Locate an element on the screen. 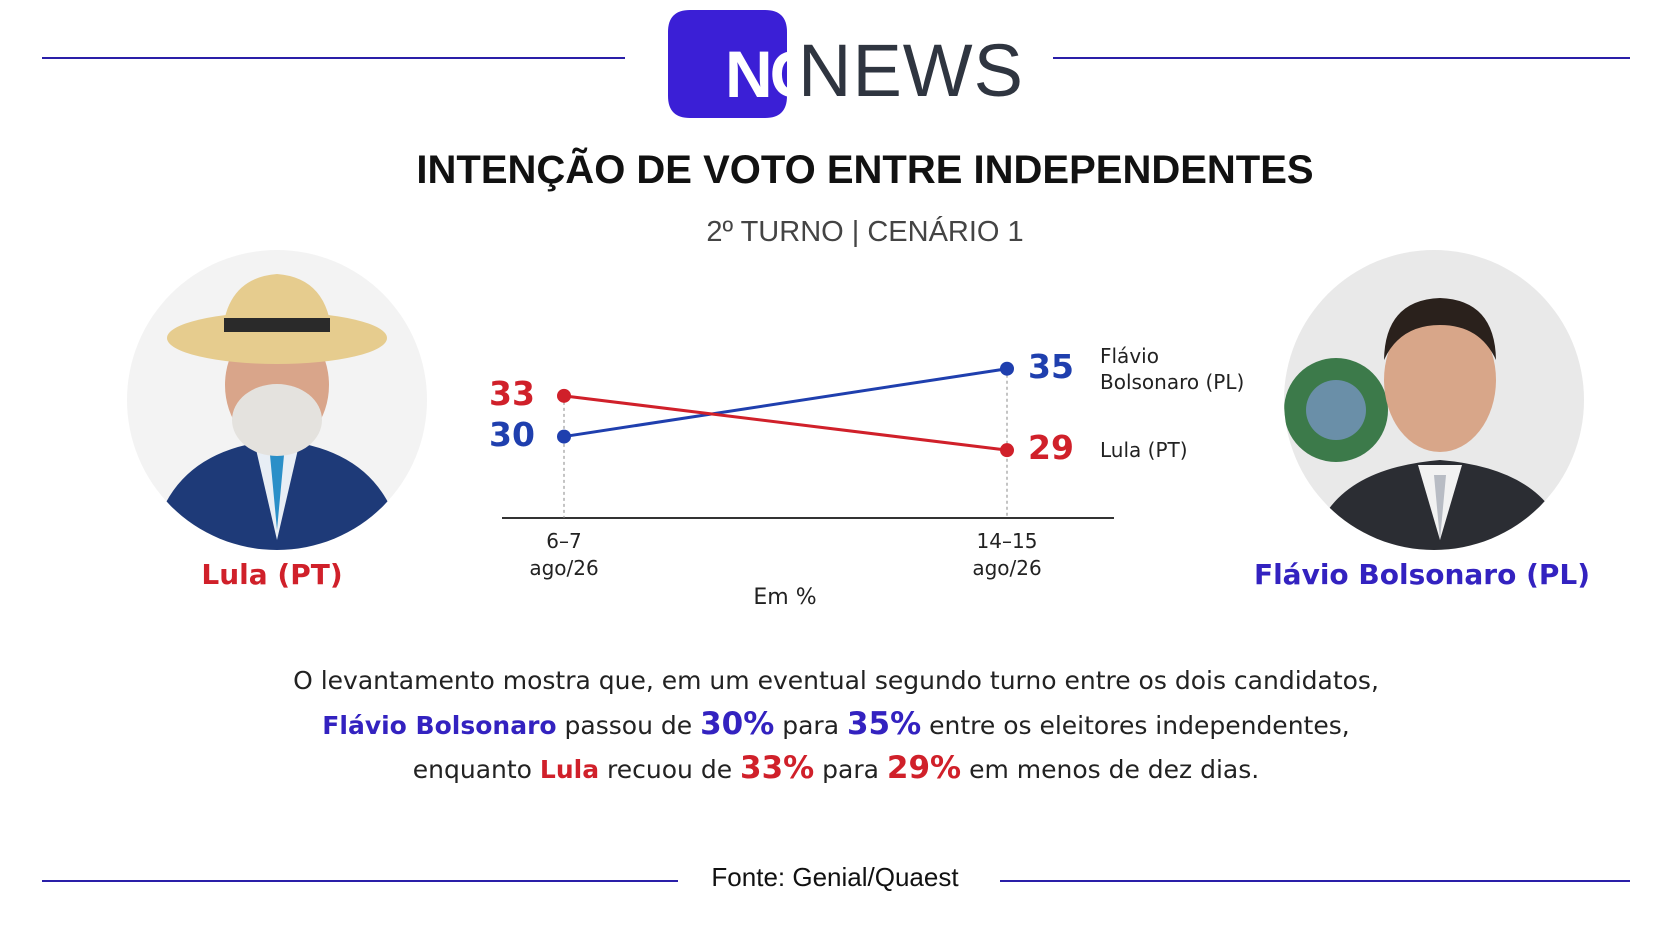  chart-subtitle: 2º TURNO | CENÁRIO 1 is located at coordinates (865, 232).